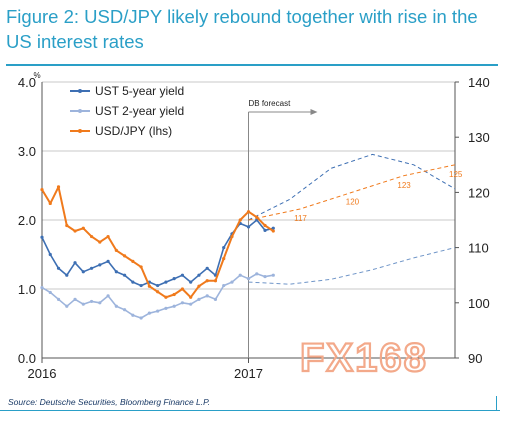 The height and width of the screenshot is (435, 508). I want to click on right-tick-label: 90, so click(475, 358).